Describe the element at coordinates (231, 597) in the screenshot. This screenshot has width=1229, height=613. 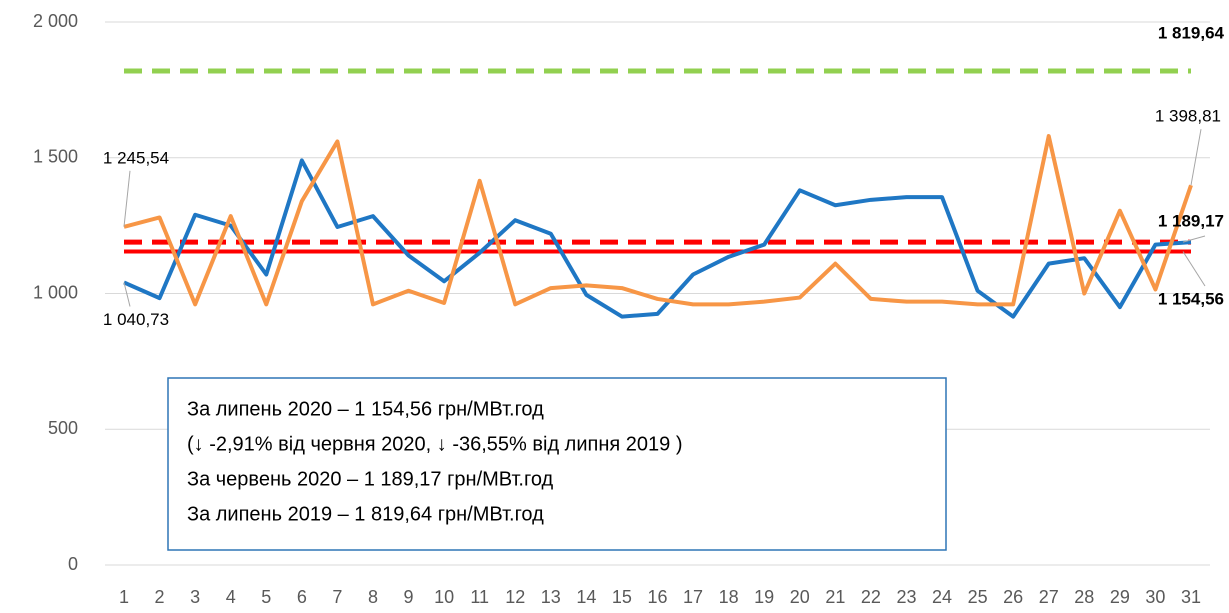
I see `x-tick-label: 4` at that location.